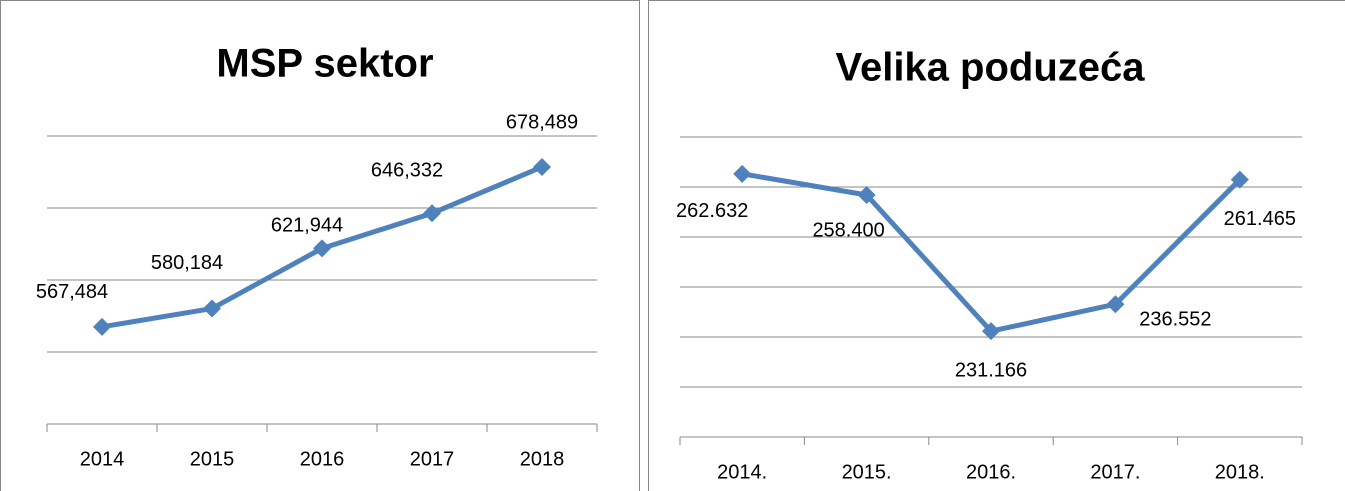  I want to click on x-tick-label: 2017, so click(432, 459).